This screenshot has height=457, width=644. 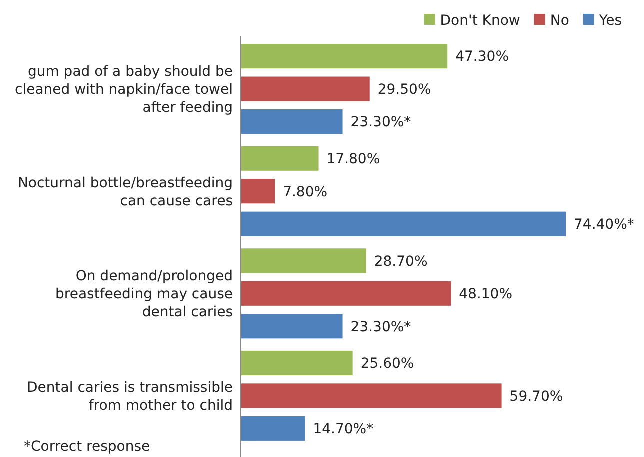 What do you see at coordinates (610, 20) in the screenshot?
I see `legend-label: Yes` at bounding box center [610, 20].